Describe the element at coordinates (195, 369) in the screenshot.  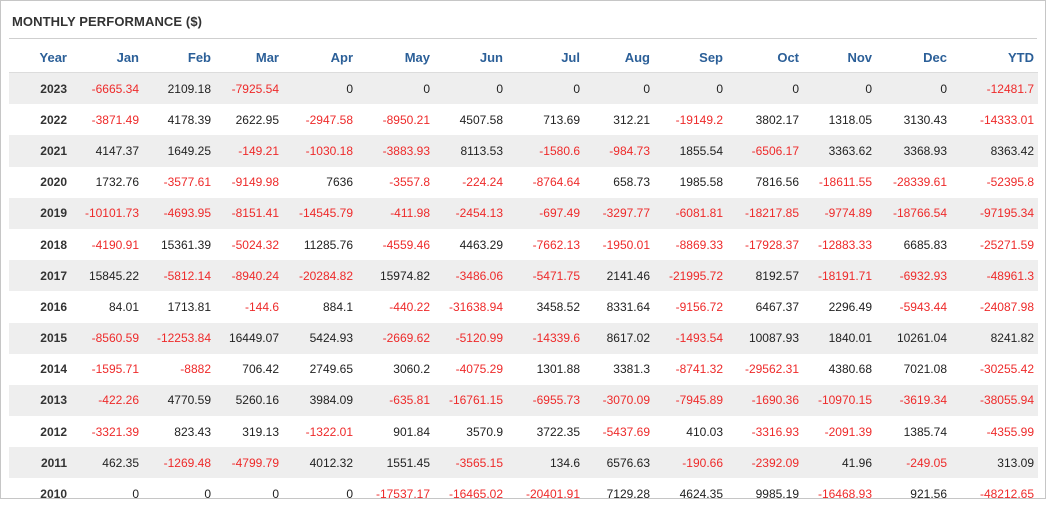
I see `value-cell: -8882` at that location.